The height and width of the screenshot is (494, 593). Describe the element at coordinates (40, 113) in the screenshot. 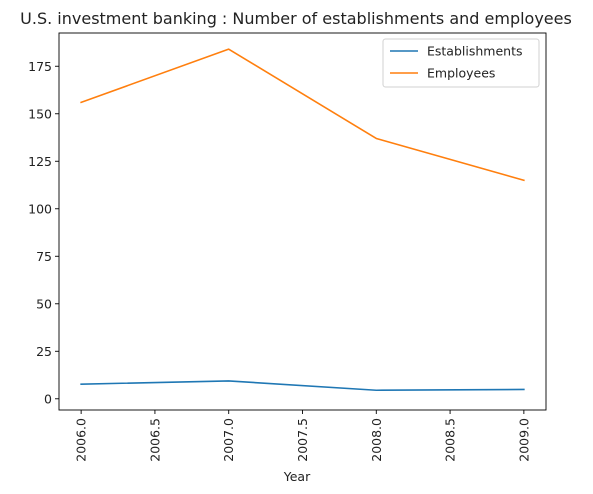

I see `y-tick-label: 150` at that location.